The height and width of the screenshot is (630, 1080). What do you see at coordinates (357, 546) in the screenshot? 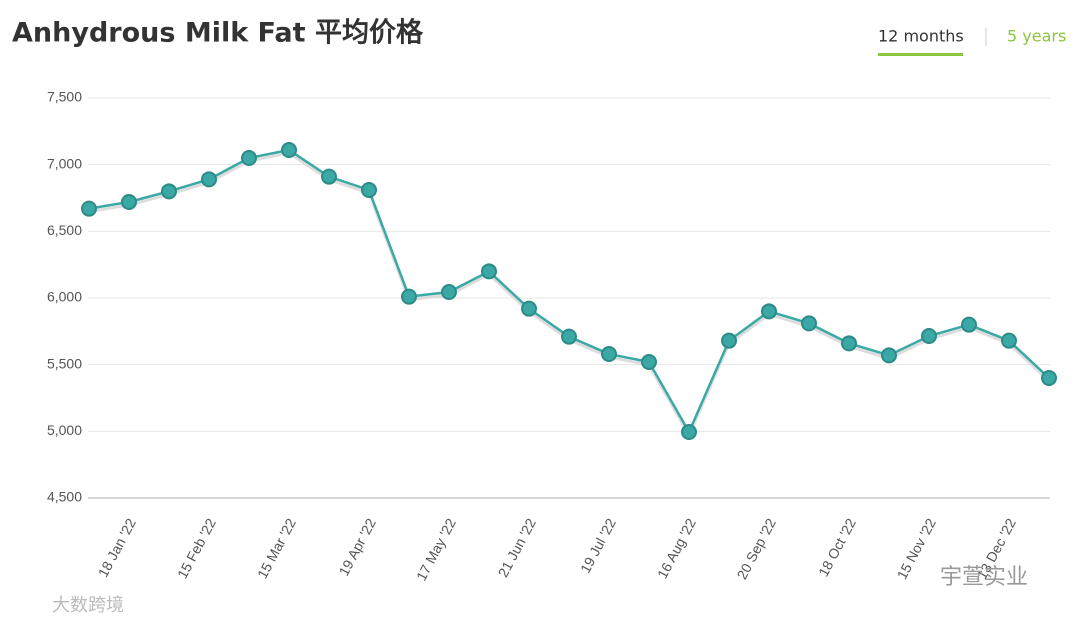
I see `x-tick-label: 19 Apr '22` at bounding box center [357, 546].